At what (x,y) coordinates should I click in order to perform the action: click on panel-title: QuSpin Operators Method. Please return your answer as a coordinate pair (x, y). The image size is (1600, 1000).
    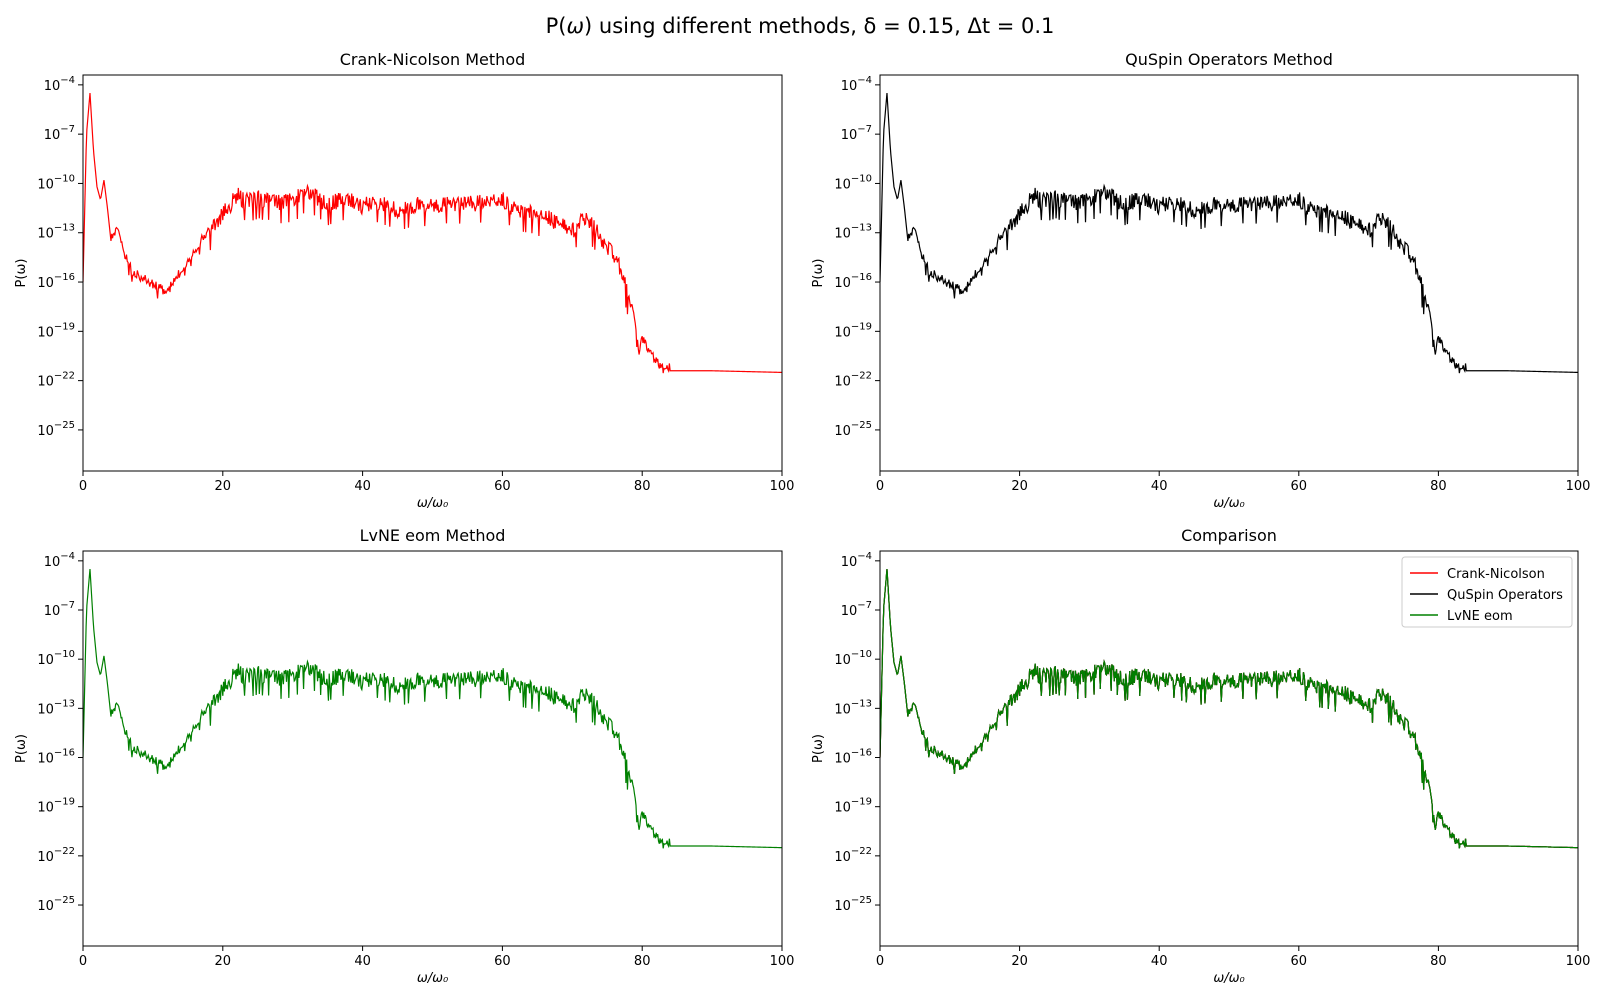
    Looking at the image, I should click on (1229, 59).